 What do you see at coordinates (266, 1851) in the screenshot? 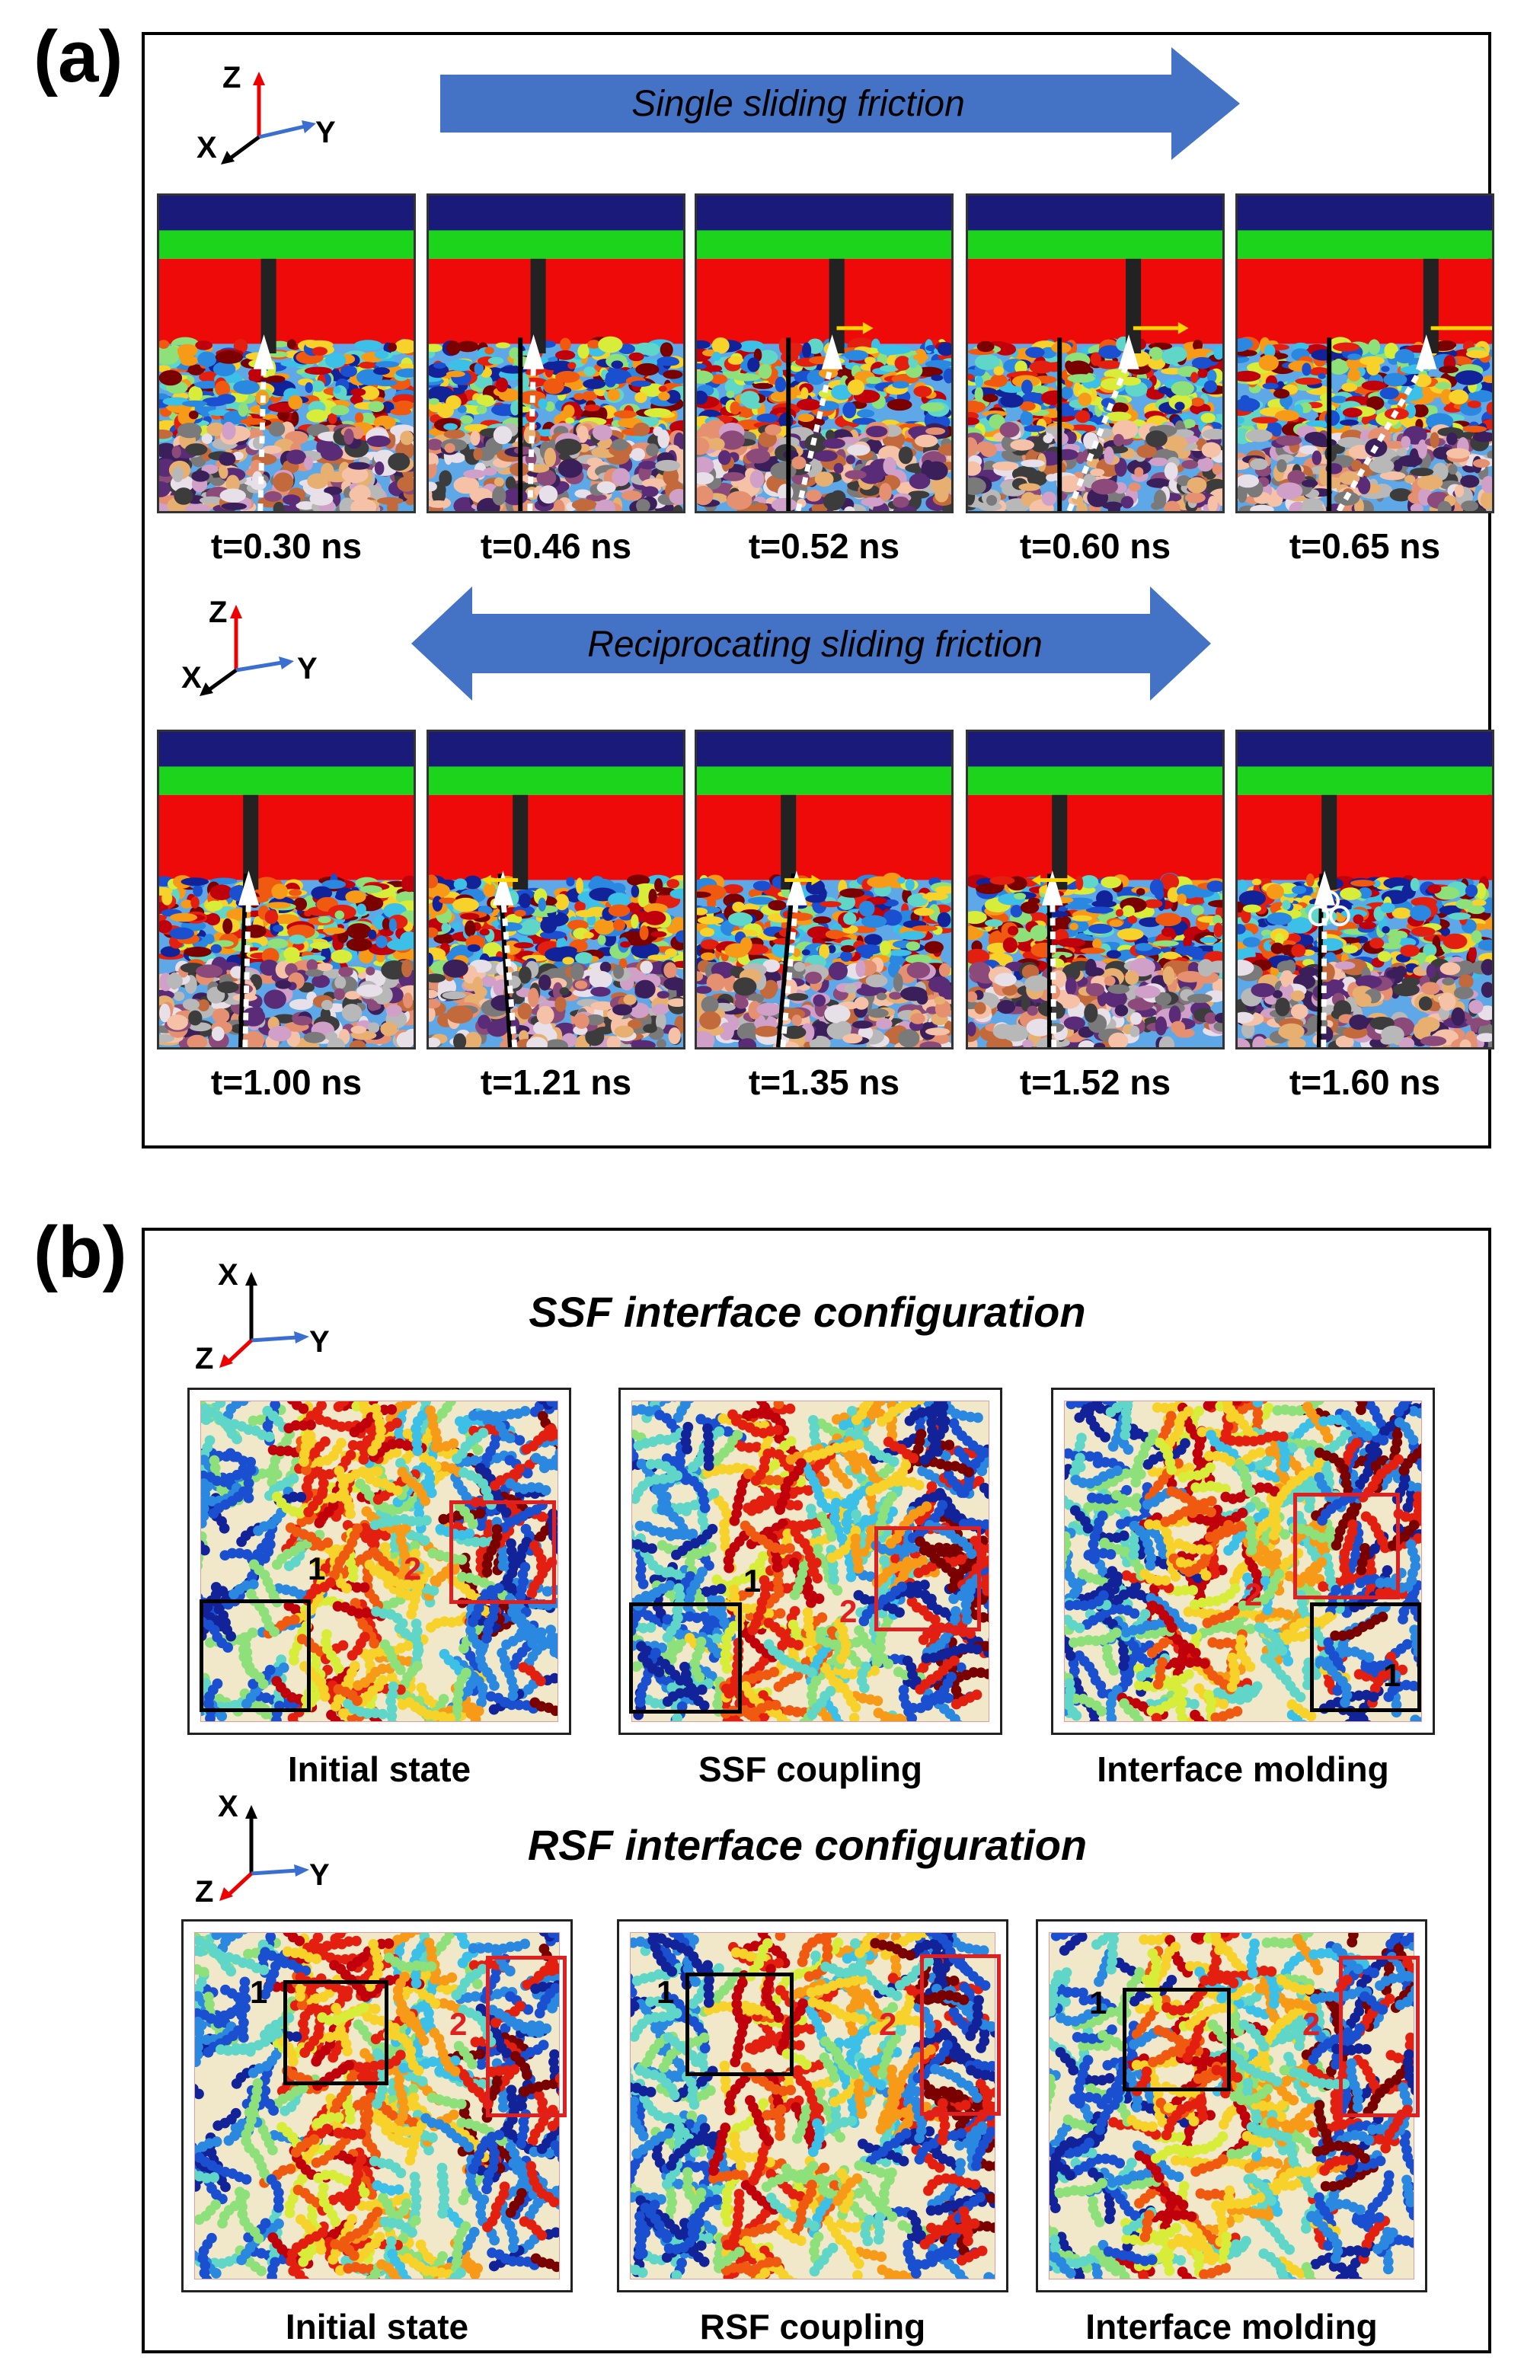
I see `axes-triad-b-bottom` at bounding box center [266, 1851].